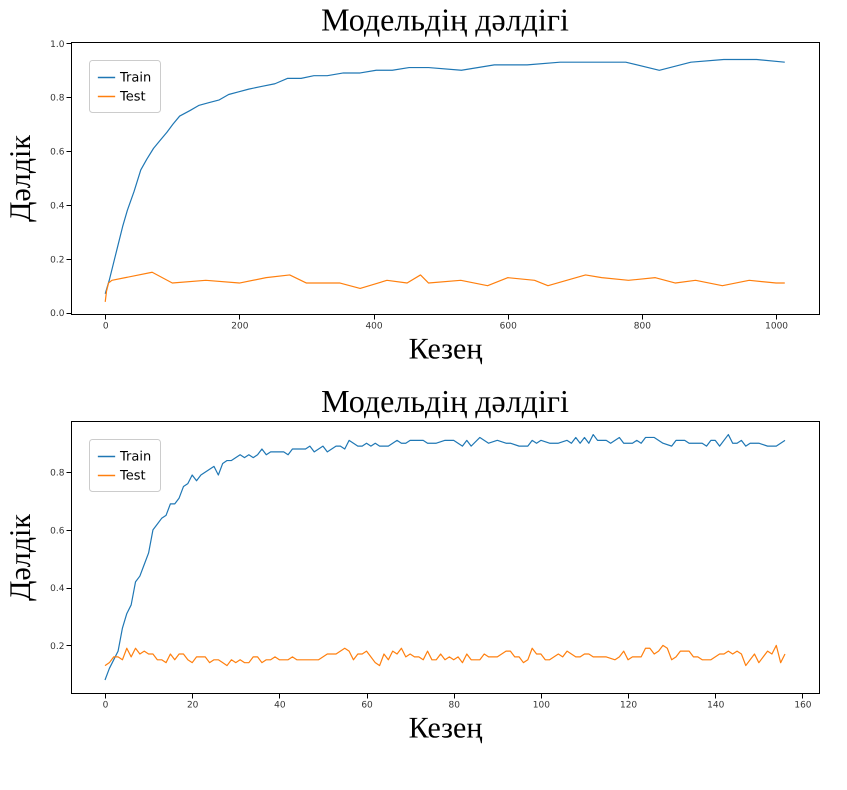 The height and width of the screenshot is (790, 847). What do you see at coordinates (643, 327) in the screenshot?
I see `x-tick-label: 800` at bounding box center [643, 327].